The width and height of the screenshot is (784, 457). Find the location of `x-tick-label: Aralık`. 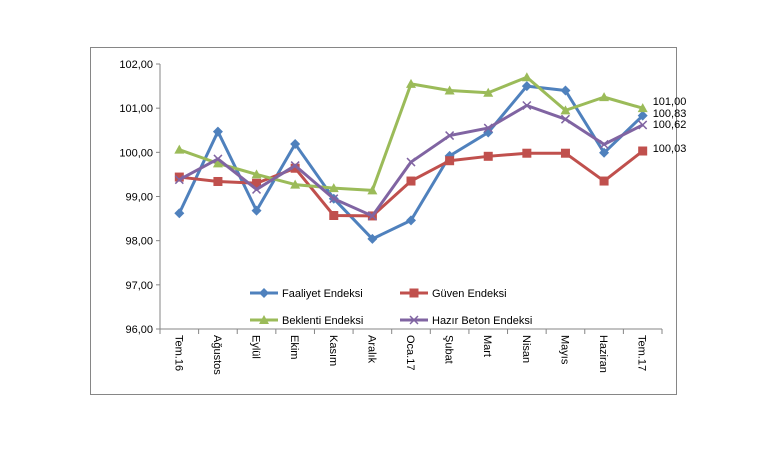

x-tick-label: Aralık is located at coordinates (371, 349).